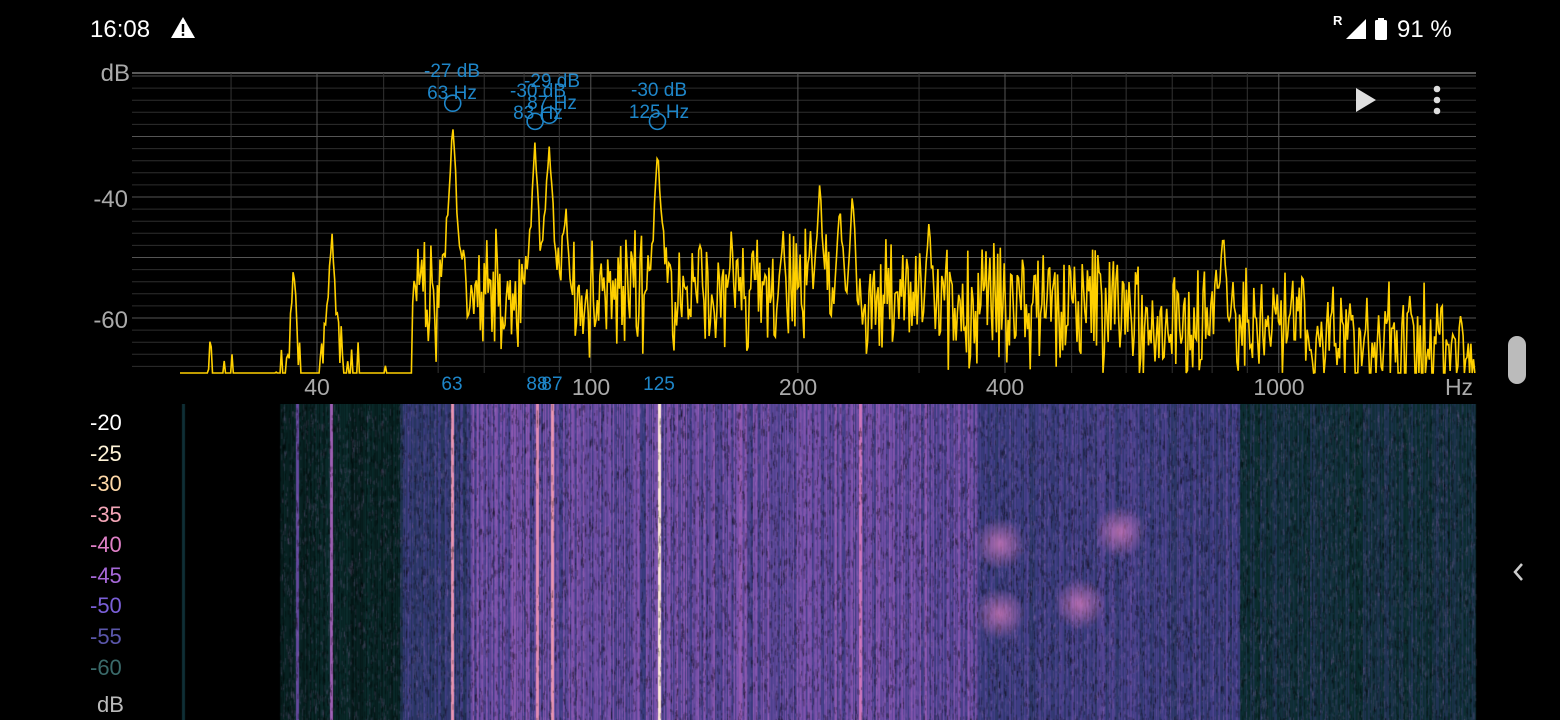 The width and height of the screenshot is (1560, 720). I want to click on peak-x-label: 88, so click(537, 384).